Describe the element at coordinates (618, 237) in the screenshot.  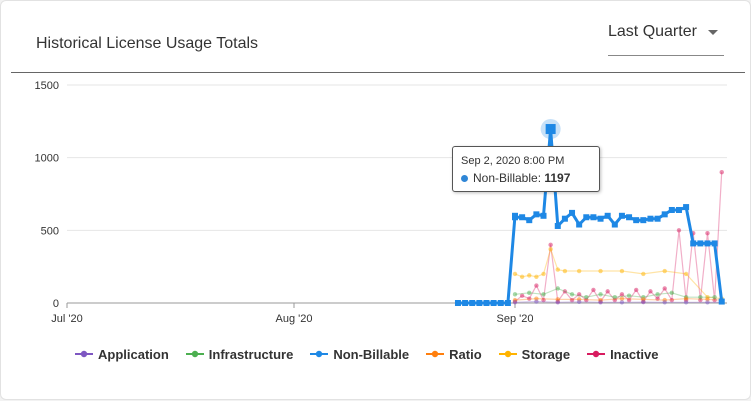
I see `series-line-inactive` at that location.